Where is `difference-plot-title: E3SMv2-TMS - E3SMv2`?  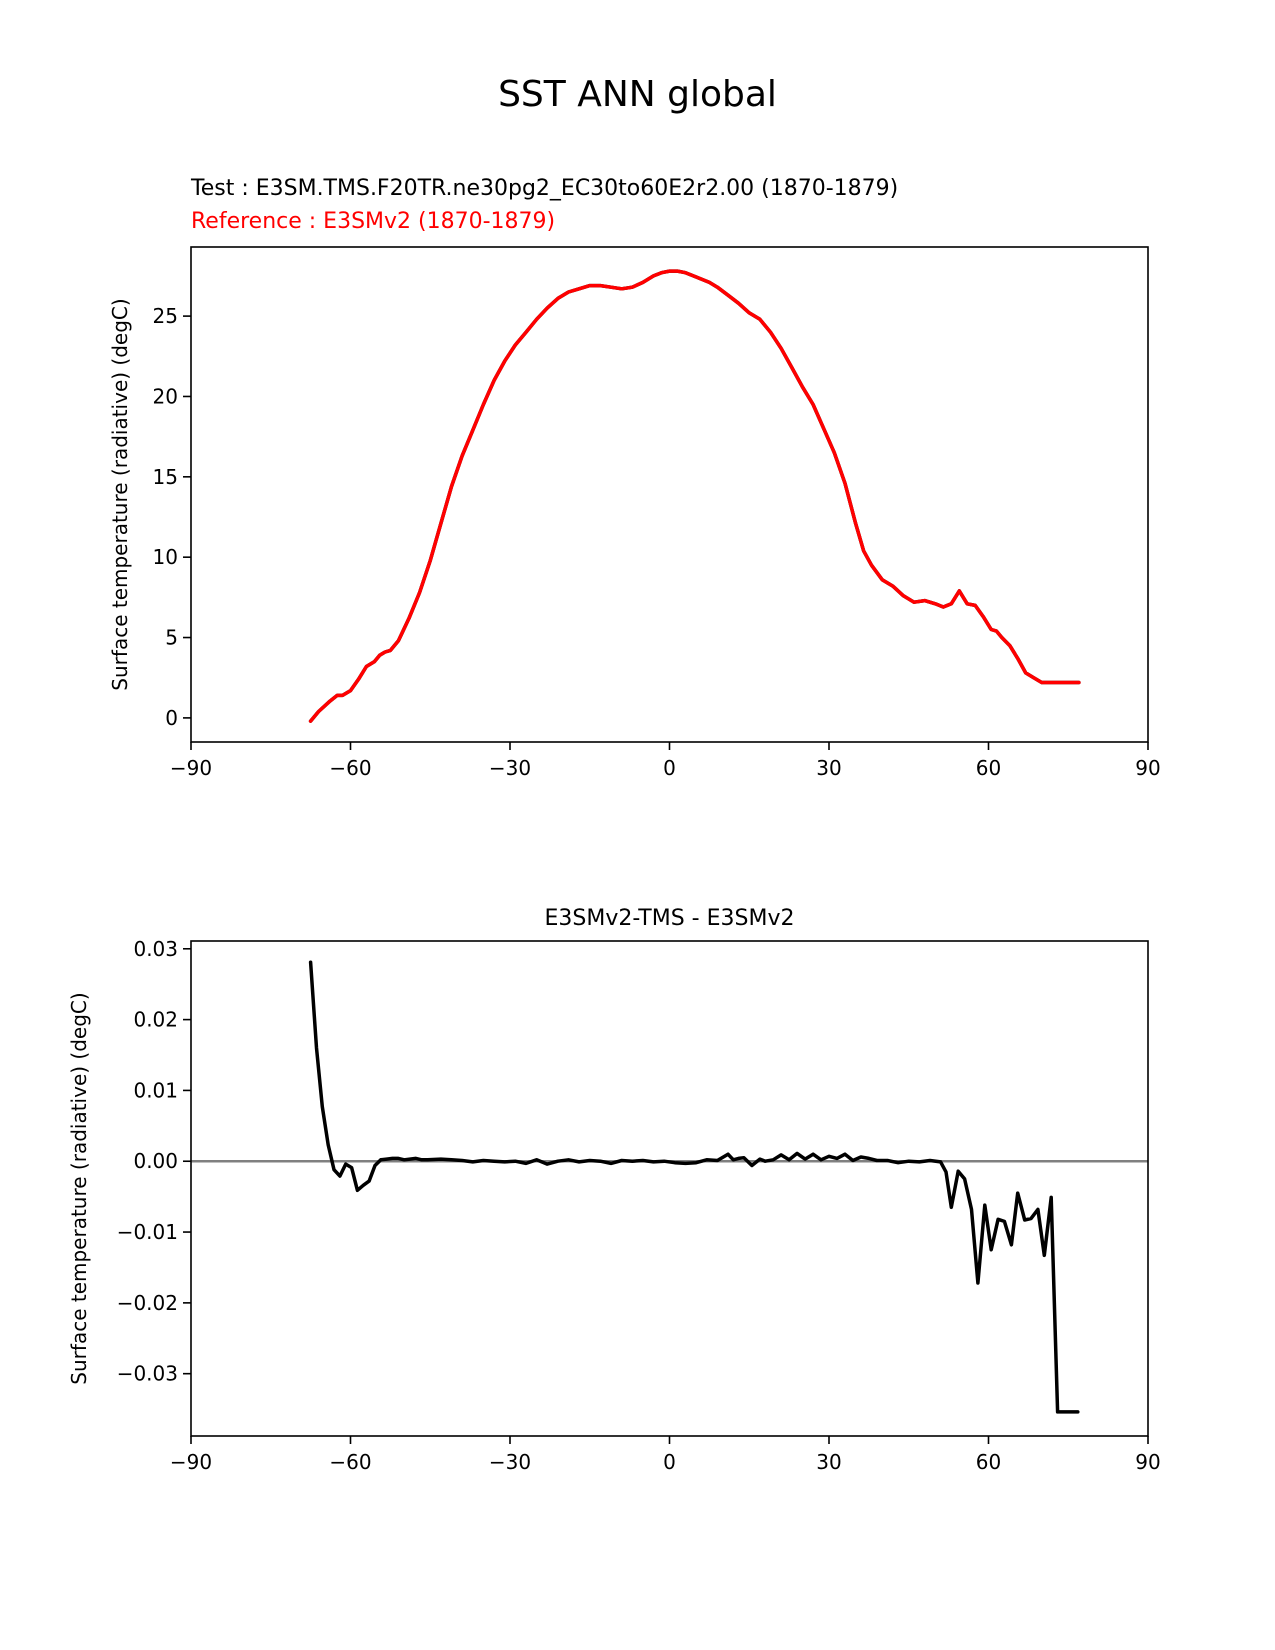 difference-plot-title: E3SMv2-TMS - E3SMv2 is located at coordinates (669, 918).